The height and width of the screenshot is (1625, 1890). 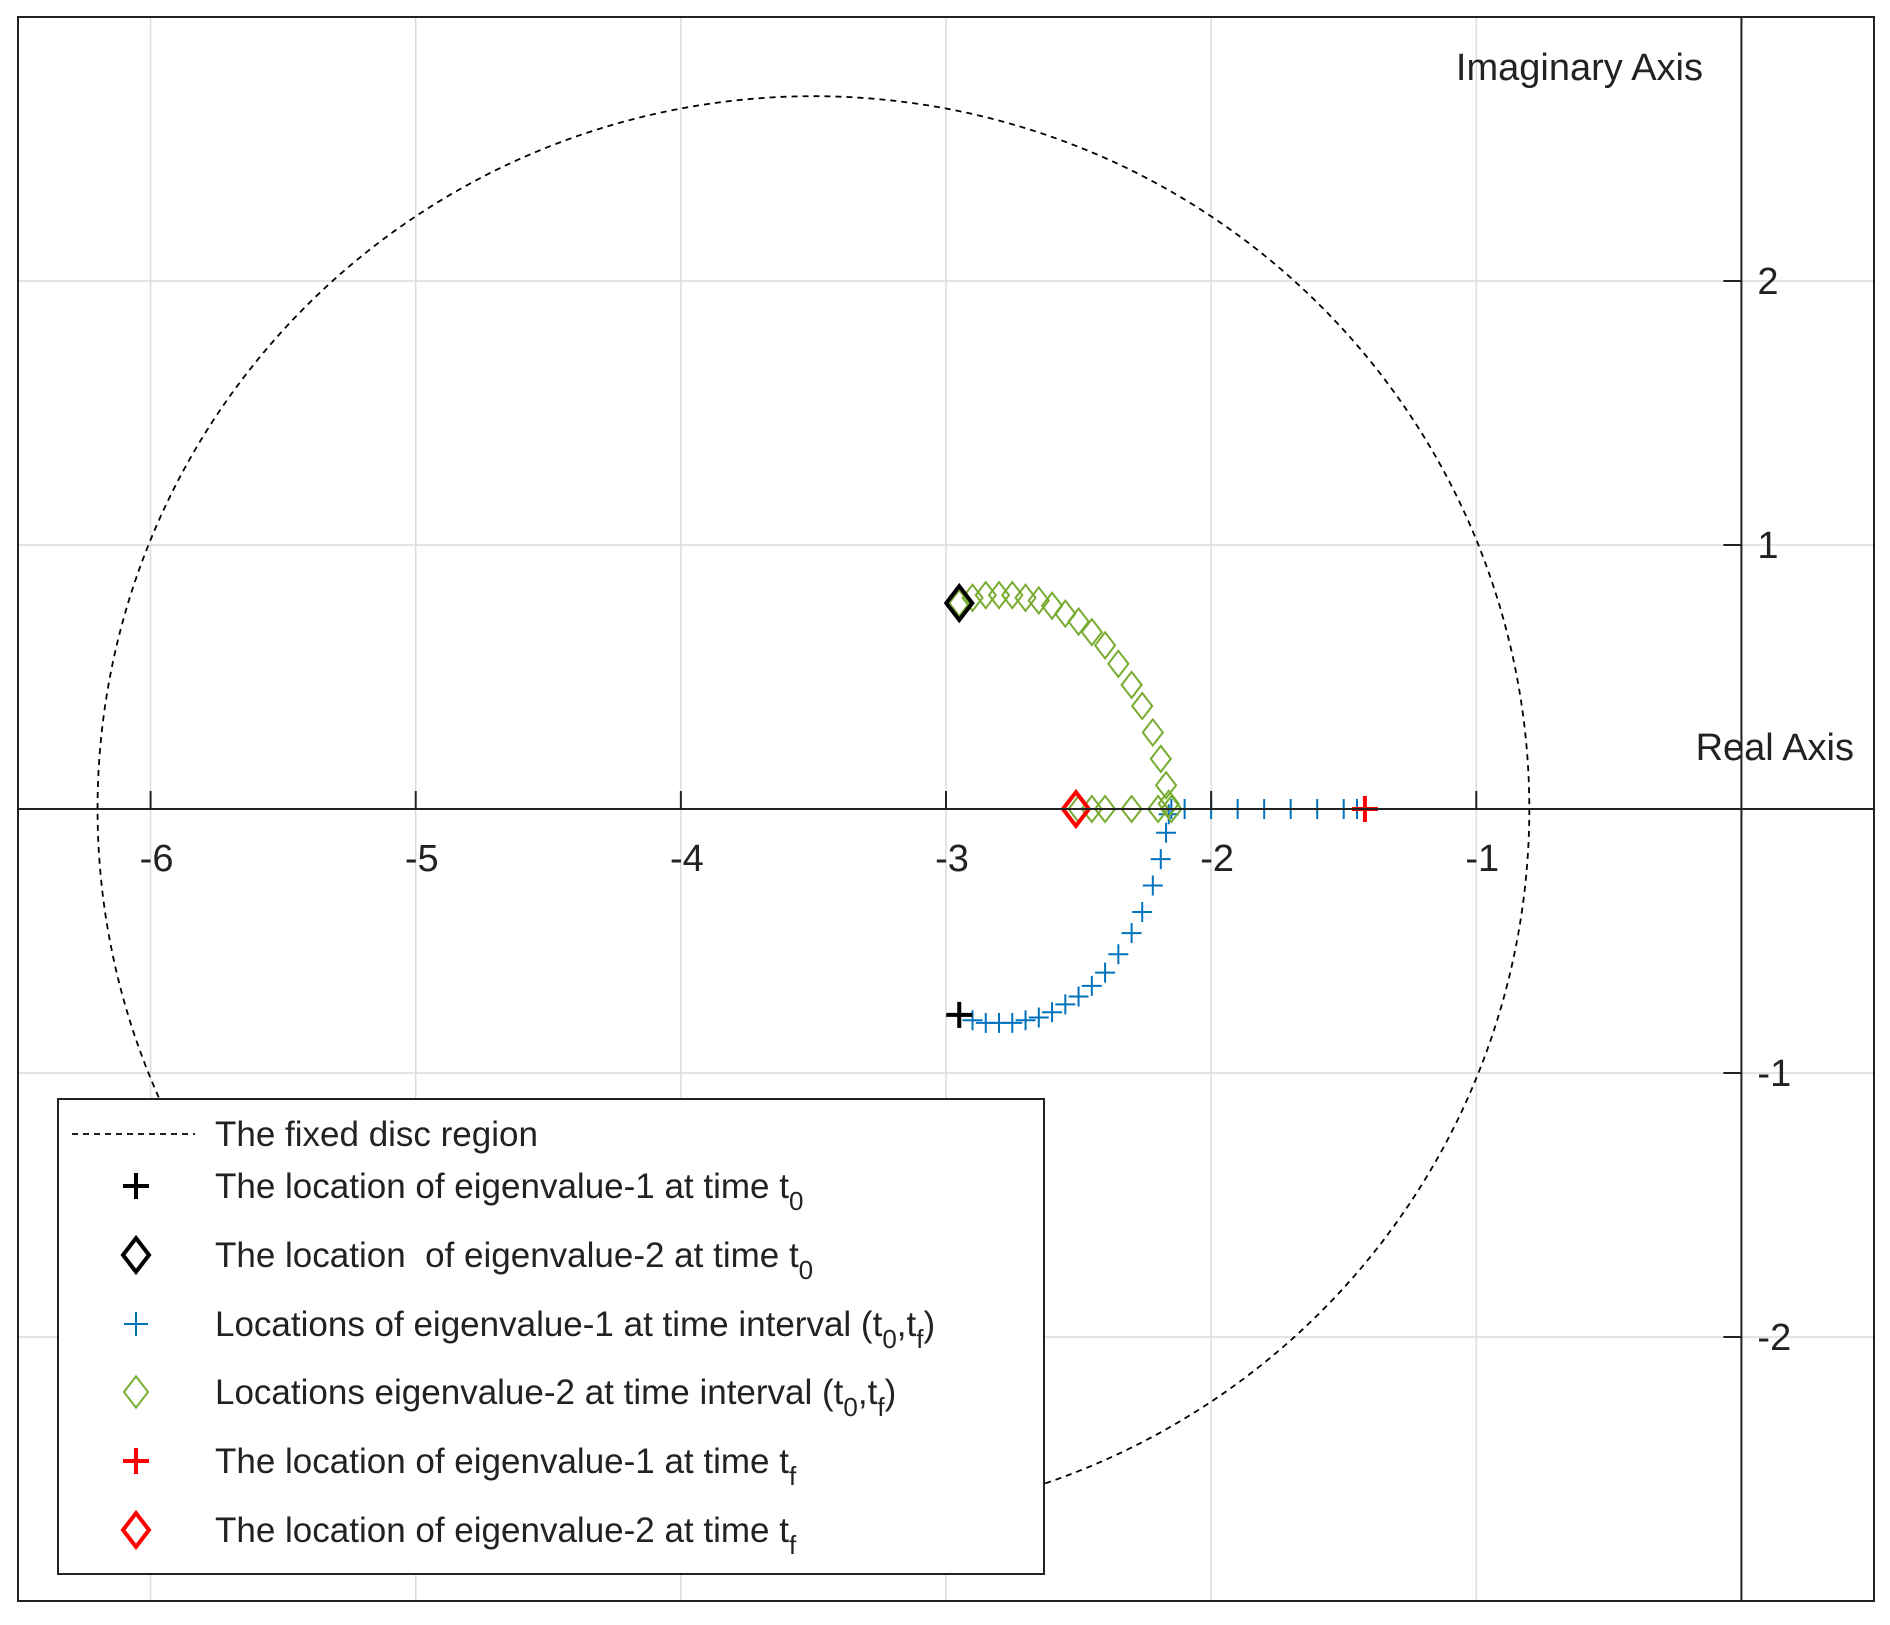 I want to click on y-tick-label: -1, so click(x=1774, y=1074).